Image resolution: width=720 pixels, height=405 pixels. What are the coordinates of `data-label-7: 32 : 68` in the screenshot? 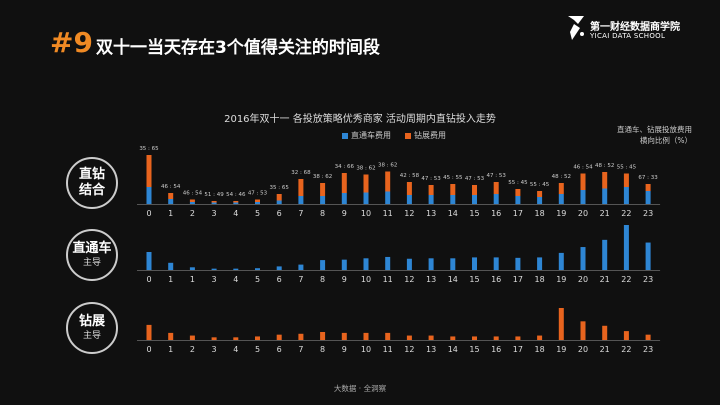 It's located at (301, 173).